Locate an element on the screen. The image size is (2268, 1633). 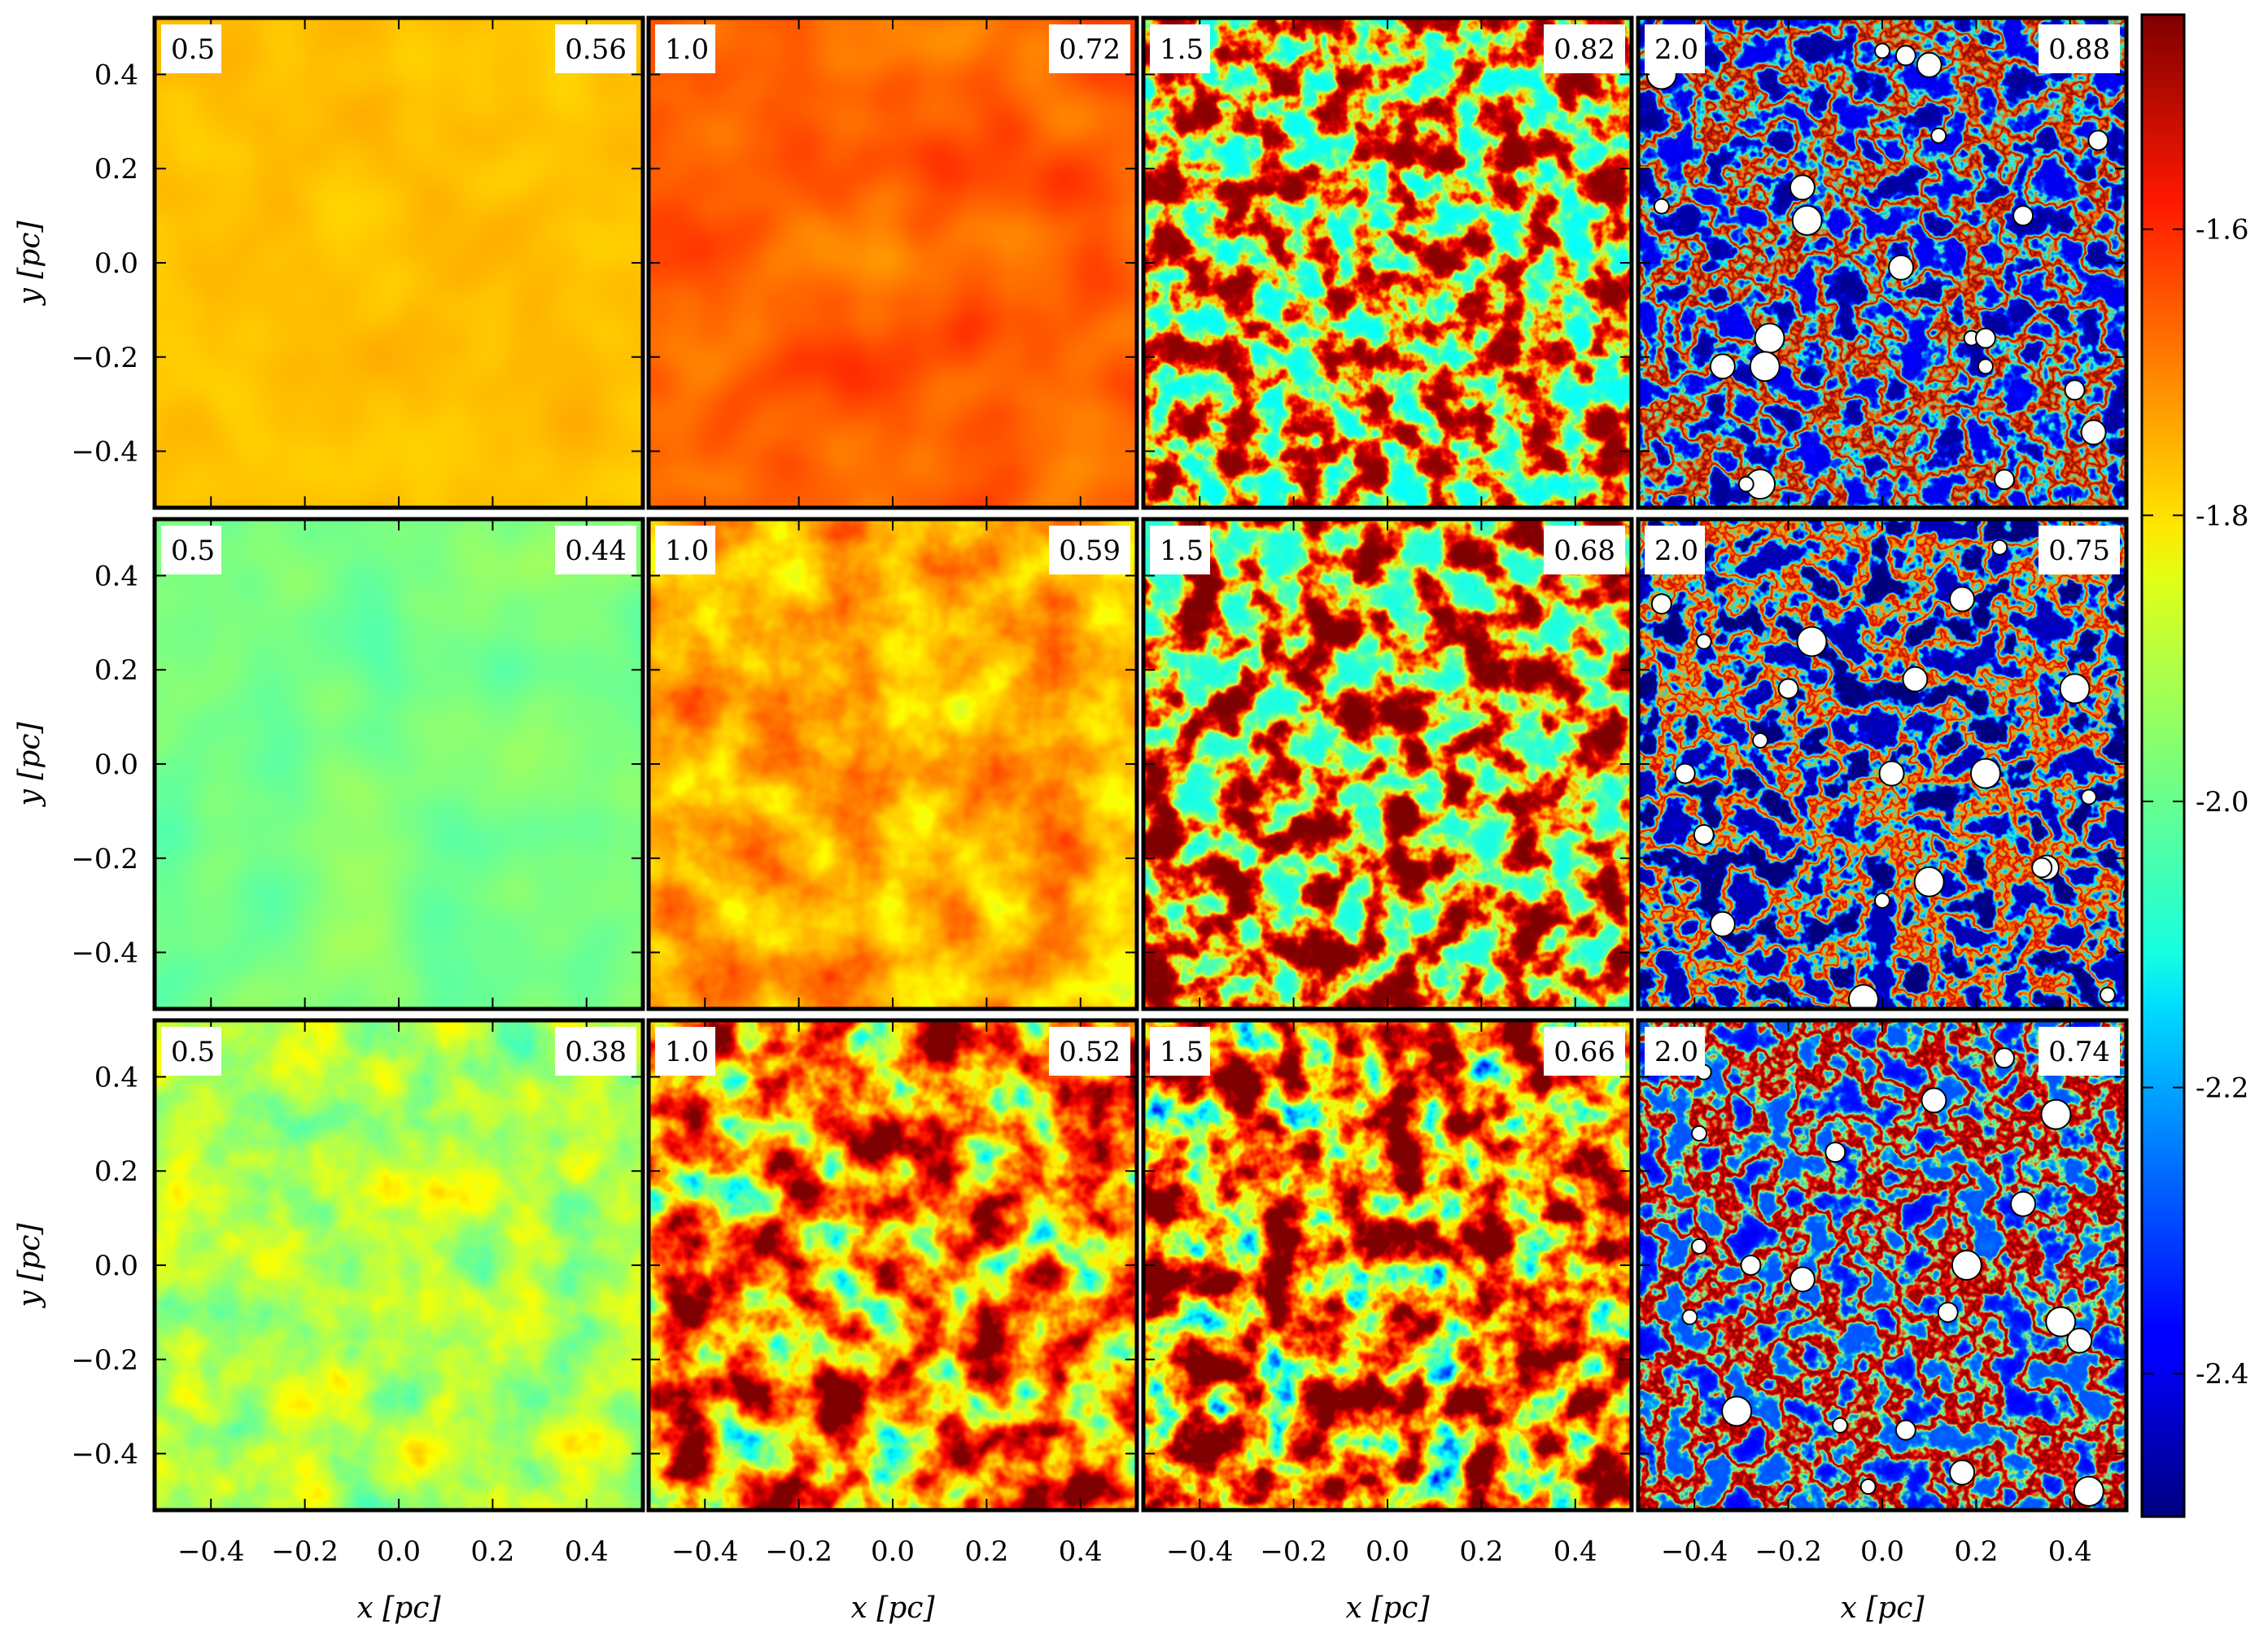
panel-r3-c3: 1.5 0.66 is located at coordinates (1387, 1265).